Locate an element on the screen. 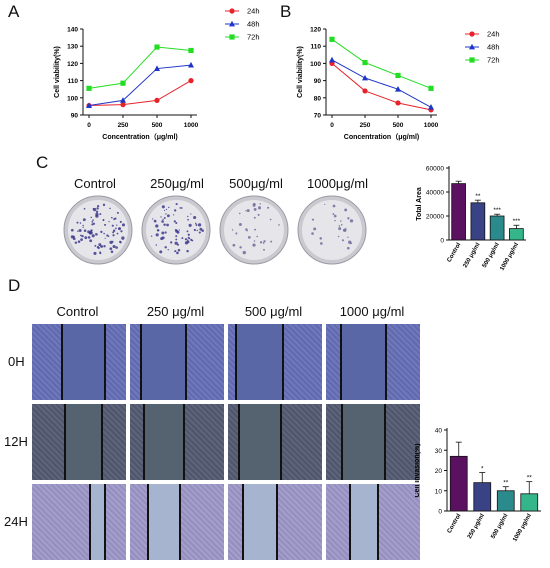 This screenshot has width=550, height=568. x-axis-label: Concentration（μg/ml) is located at coordinates (139, 137).